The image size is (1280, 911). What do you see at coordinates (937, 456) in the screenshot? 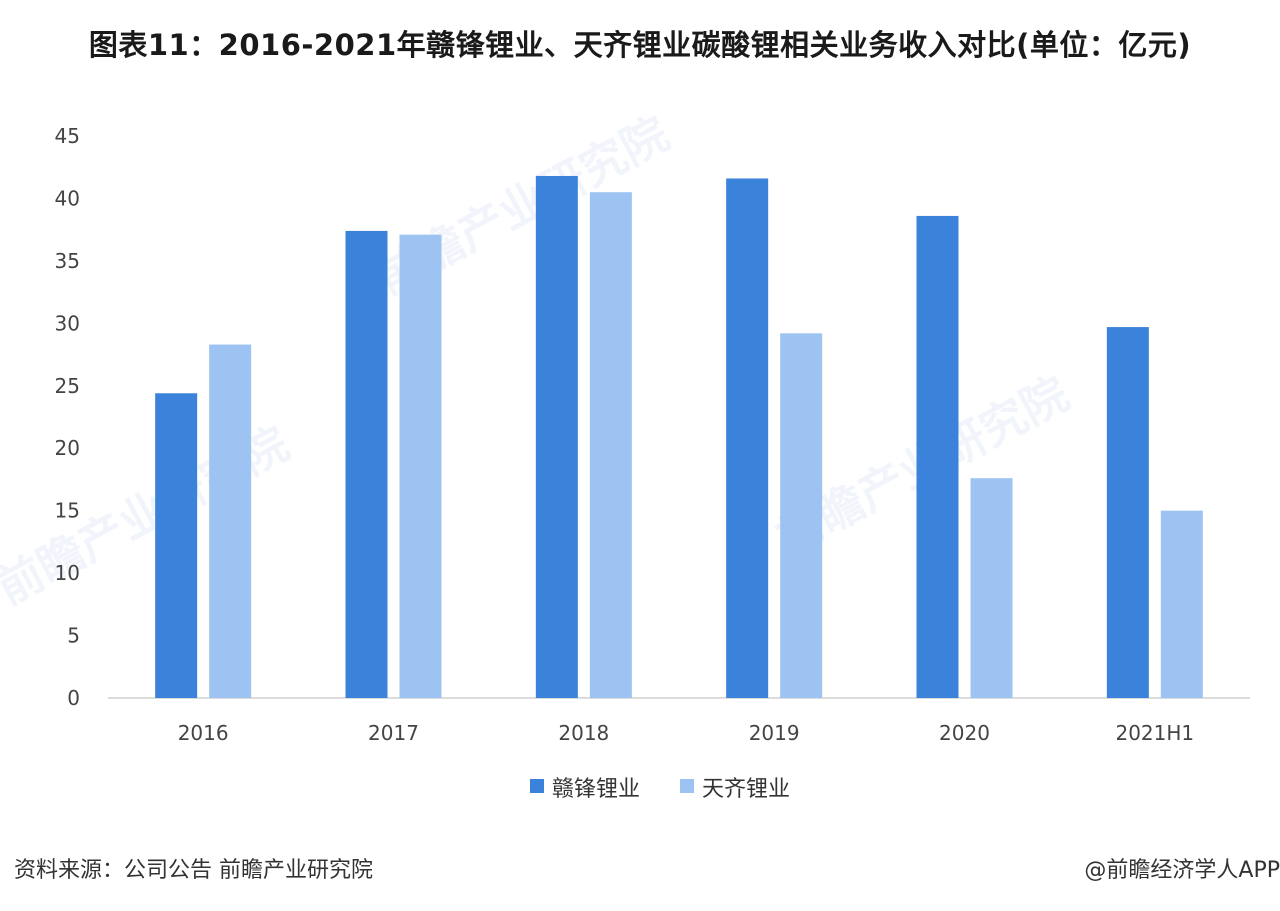
I see `bar-series1-2020` at bounding box center [937, 456].